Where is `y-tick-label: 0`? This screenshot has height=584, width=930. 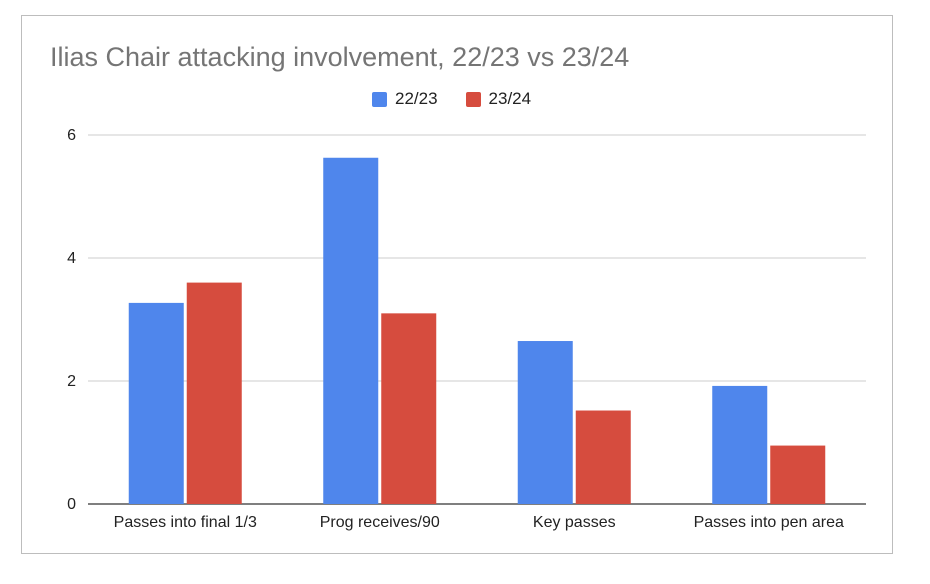
y-tick-label: 0 is located at coordinates (71, 504).